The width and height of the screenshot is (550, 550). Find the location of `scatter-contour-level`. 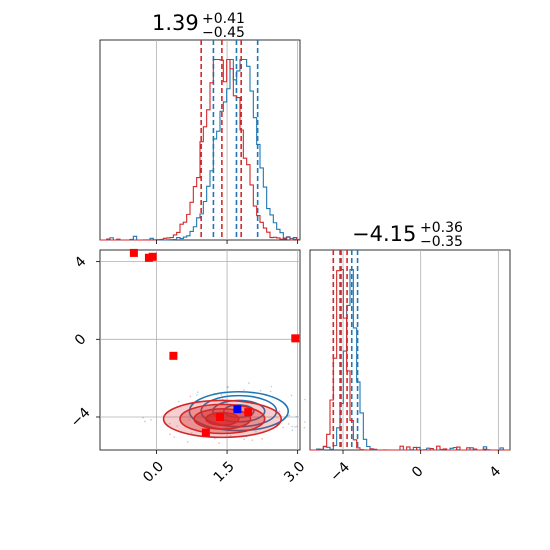

scatter-contour-level is located at coordinates (239, 411).